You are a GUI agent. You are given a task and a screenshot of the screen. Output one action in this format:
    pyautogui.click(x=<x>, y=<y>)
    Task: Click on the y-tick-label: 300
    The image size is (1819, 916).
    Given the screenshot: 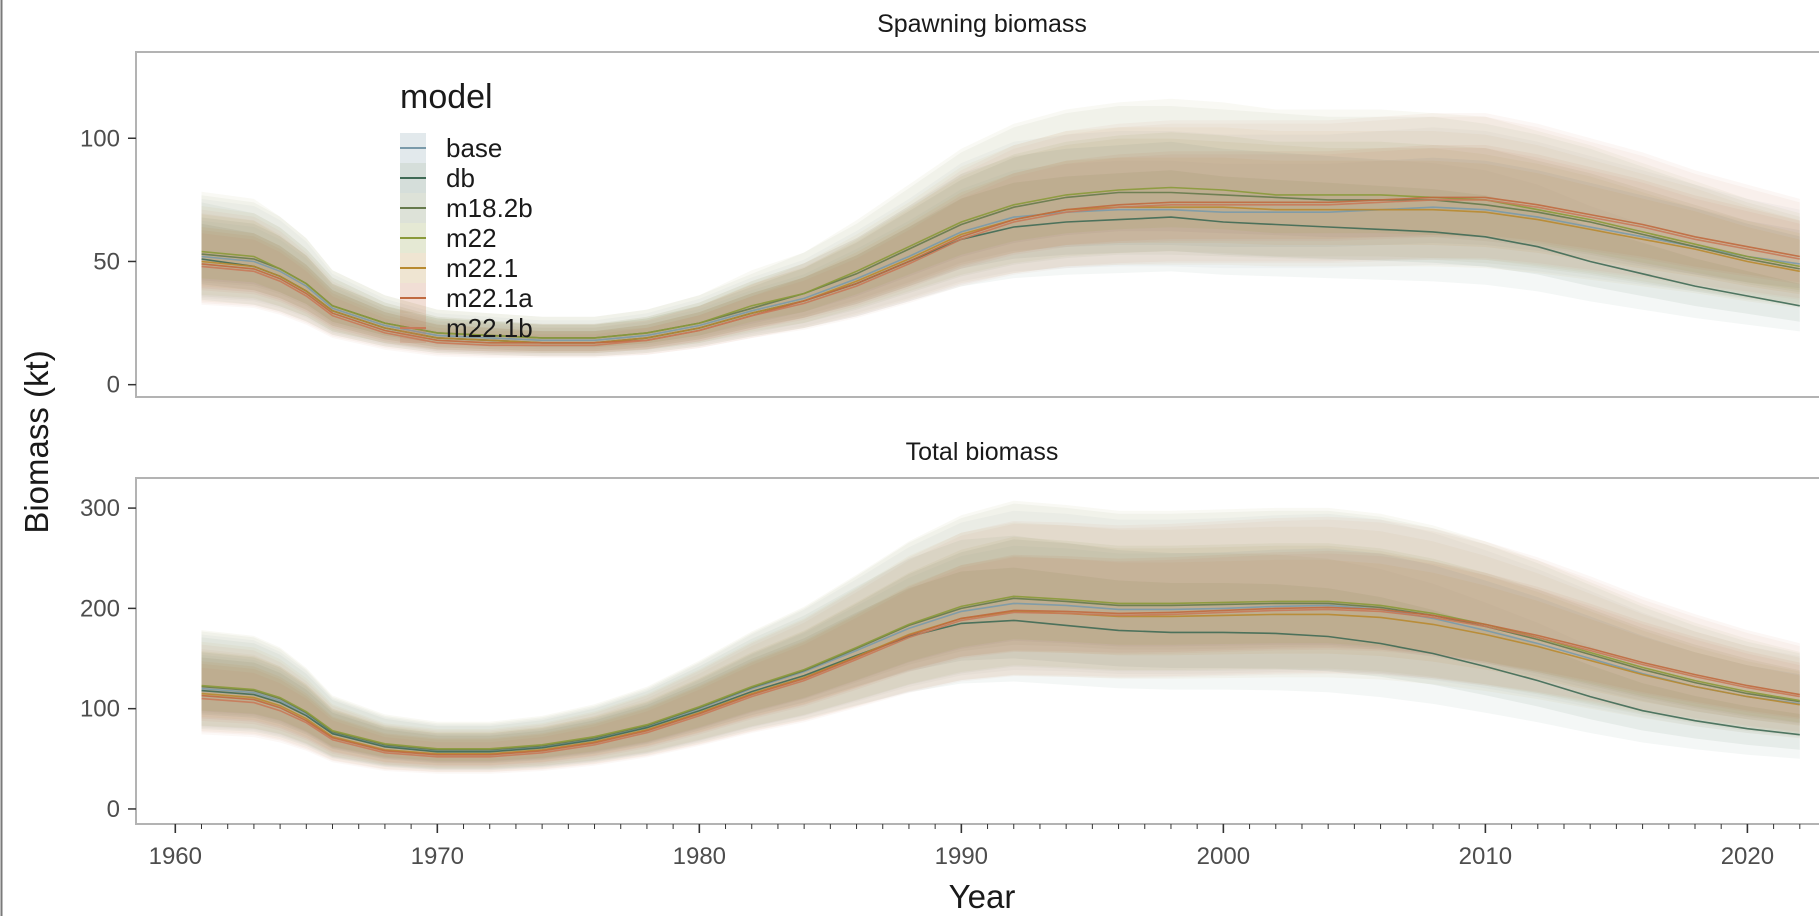 What is the action you would take?
    pyautogui.click(x=100, y=508)
    